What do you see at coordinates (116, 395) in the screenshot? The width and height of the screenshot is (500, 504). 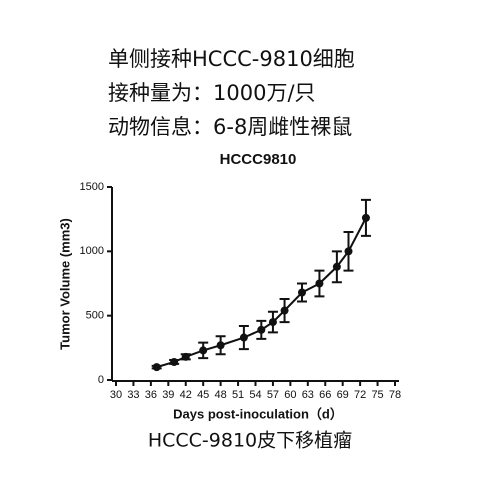 I see `x-tick-label: 30` at bounding box center [116, 395].